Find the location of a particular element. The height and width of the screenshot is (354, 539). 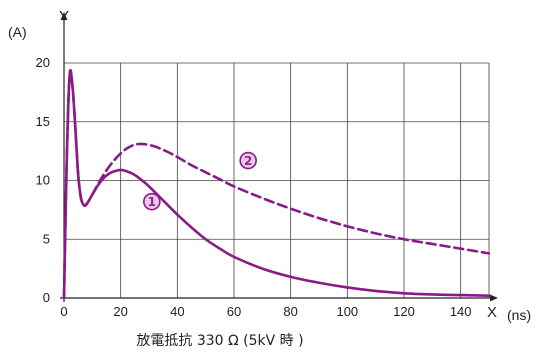

x-unit-label: (ns) is located at coordinates (519, 315).